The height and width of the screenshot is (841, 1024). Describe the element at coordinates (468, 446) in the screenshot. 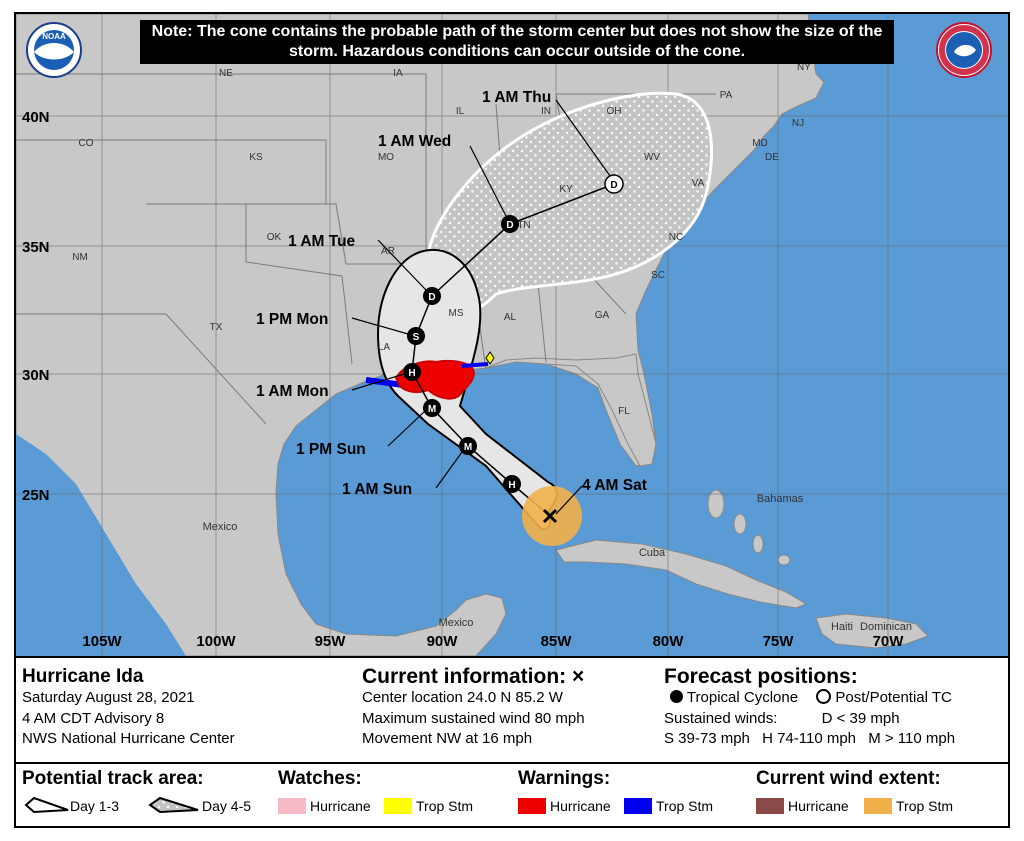

I see `track-point-sun-am: M` at that location.